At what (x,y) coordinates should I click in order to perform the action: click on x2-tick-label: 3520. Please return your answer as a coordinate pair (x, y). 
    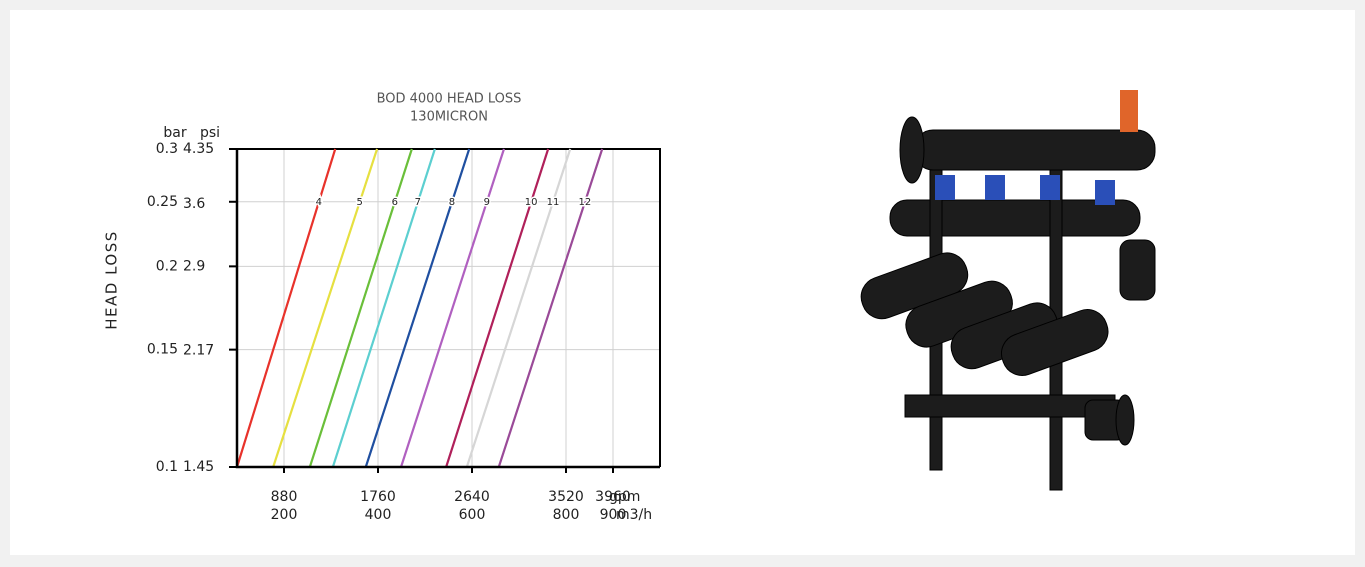
    Looking at the image, I should click on (566, 497).